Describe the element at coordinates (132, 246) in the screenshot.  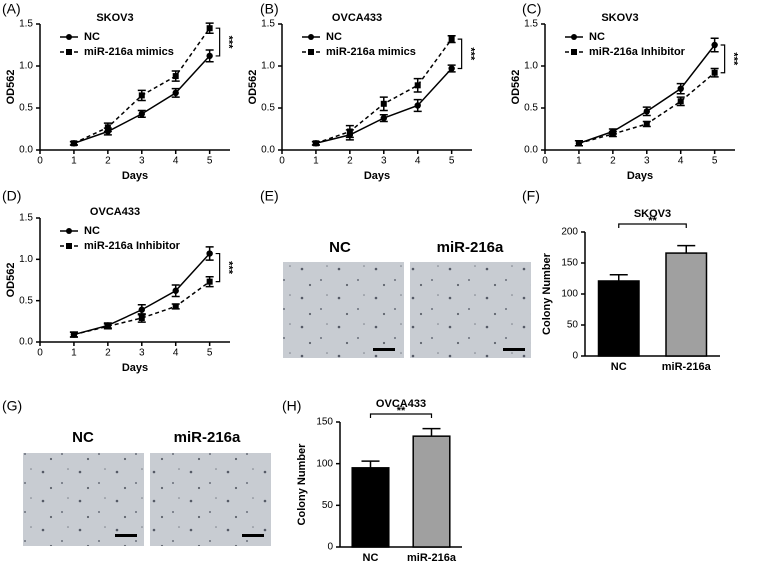
I see `legend-label: miR-216a Inhibitor` at that location.